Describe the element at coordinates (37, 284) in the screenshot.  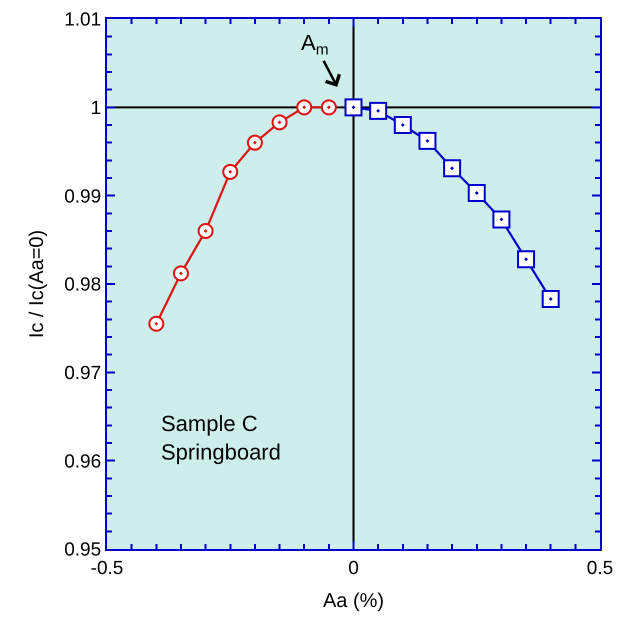
I see `y-axis-title: Ic / Ic(Aa=0)` at that location.